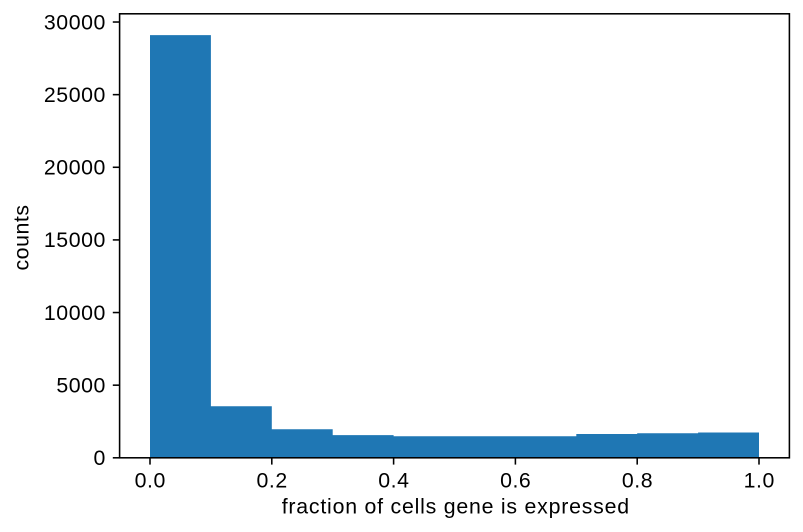 The image size is (803, 532). What do you see at coordinates (393, 481) in the screenshot?
I see `svg-text: 0.4` at bounding box center [393, 481].